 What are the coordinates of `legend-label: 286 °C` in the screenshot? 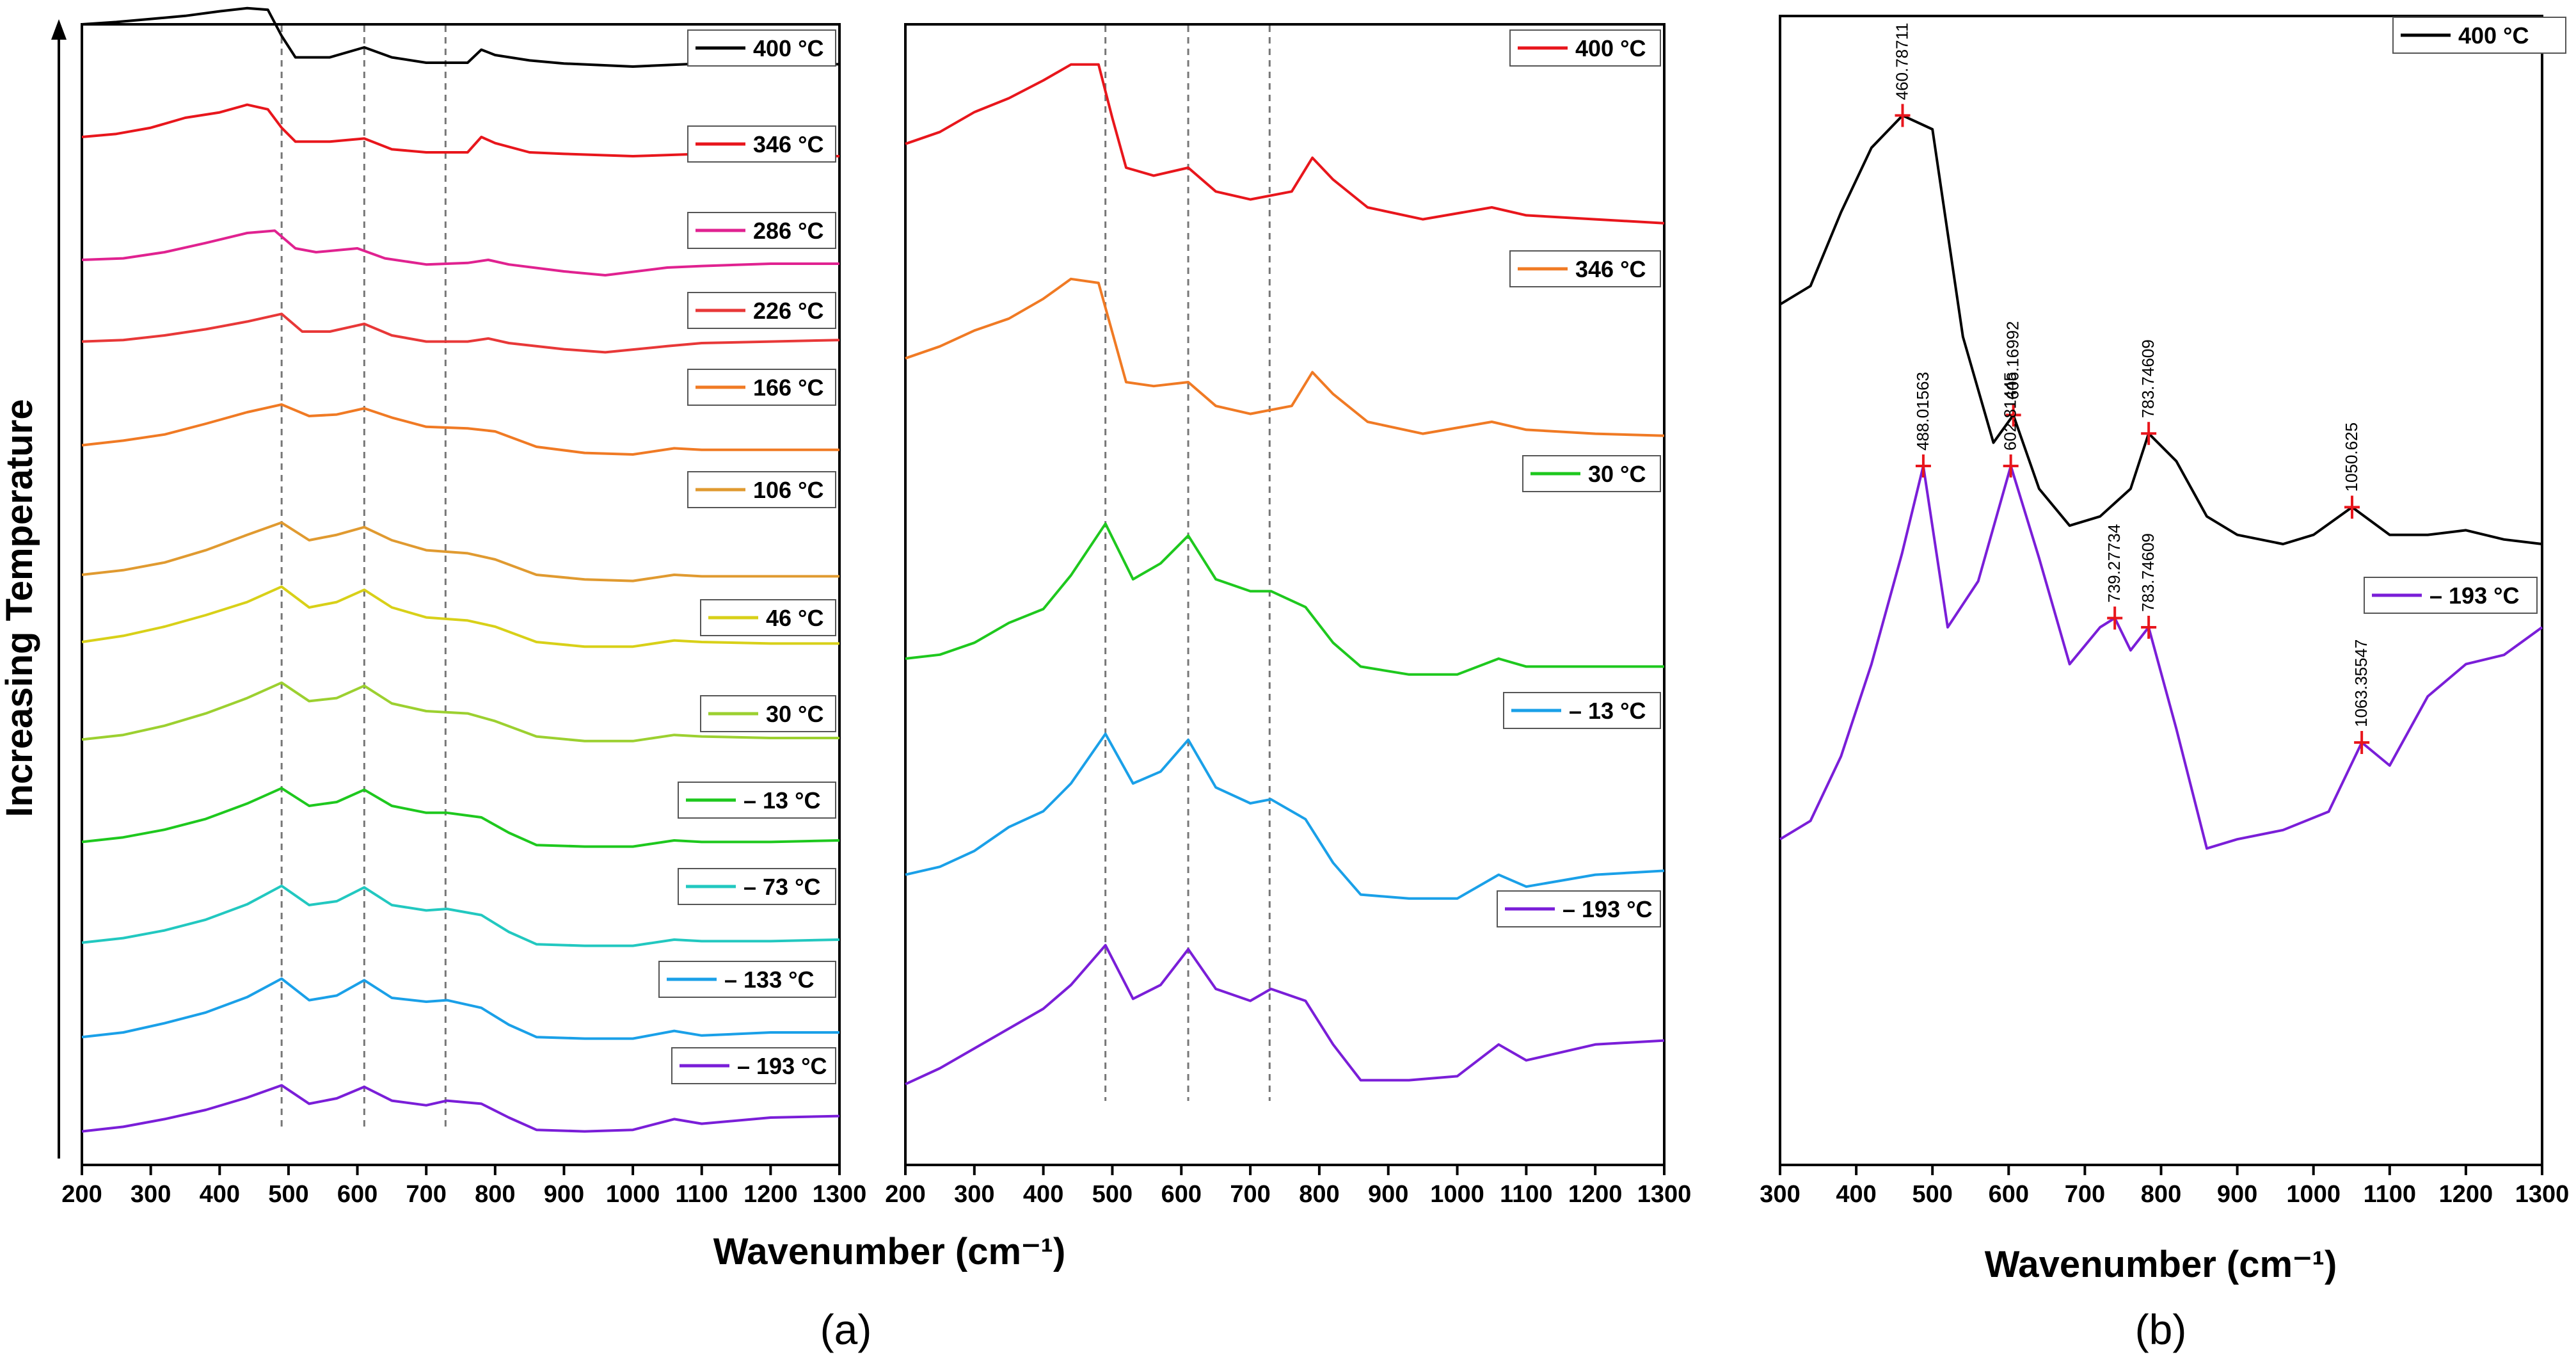 It's located at (788, 231).